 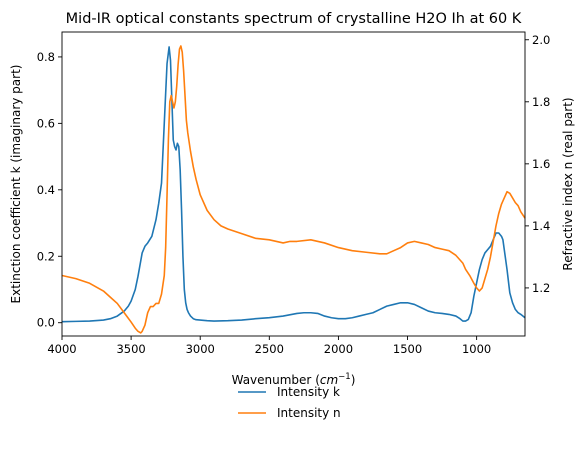 What do you see at coordinates (541, 40) in the screenshot?
I see `y-right-tick-label: 2.0` at bounding box center [541, 40].